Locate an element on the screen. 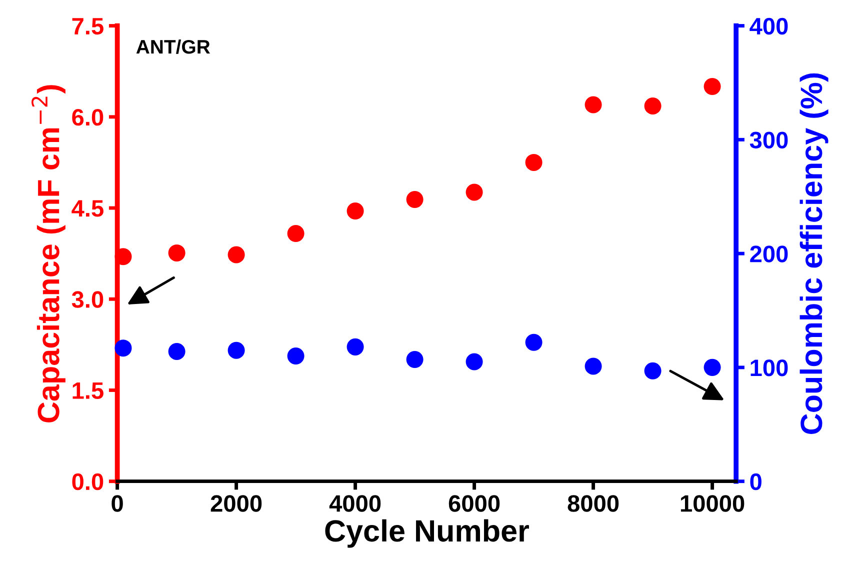  x-tick-label: 4000 is located at coordinates (355, 503).